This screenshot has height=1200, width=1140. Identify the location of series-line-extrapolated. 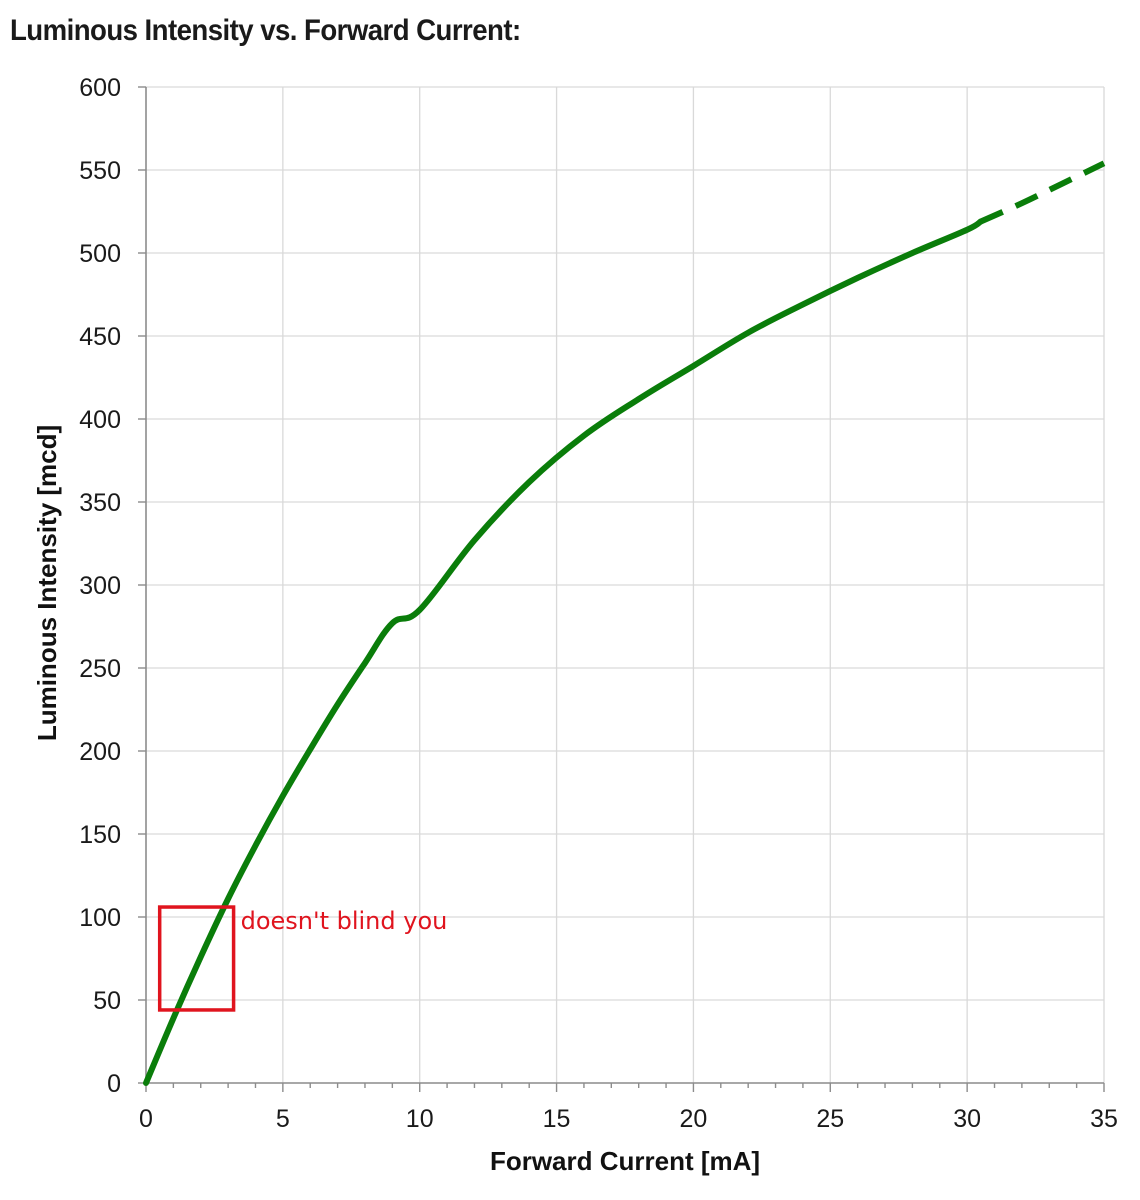
(1042, 192).